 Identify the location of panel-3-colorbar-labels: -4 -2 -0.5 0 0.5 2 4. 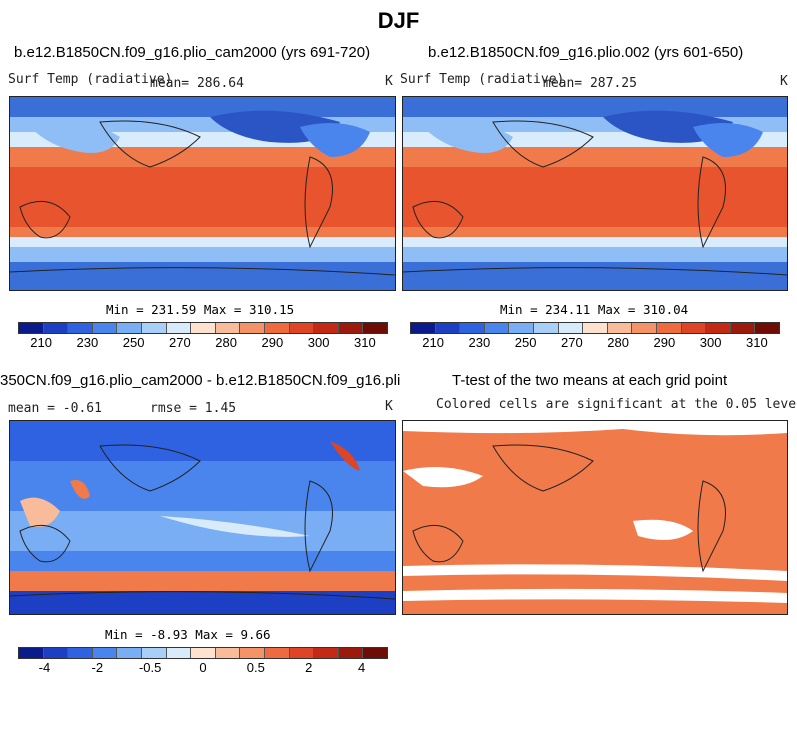
(203, 668).